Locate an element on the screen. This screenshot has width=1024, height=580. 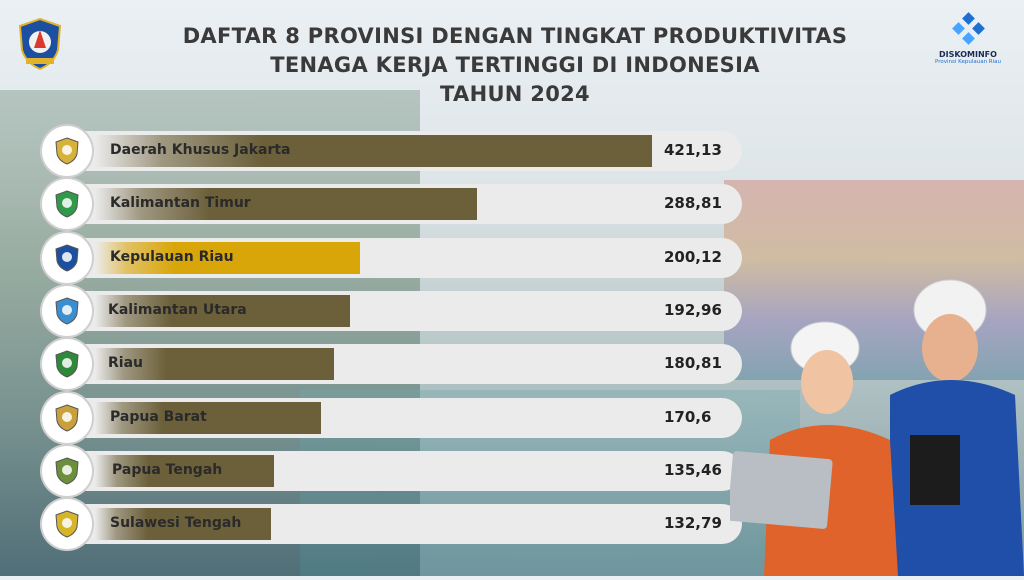
category-label: Sulawesi Tengah is located at coordinates (176, 523).